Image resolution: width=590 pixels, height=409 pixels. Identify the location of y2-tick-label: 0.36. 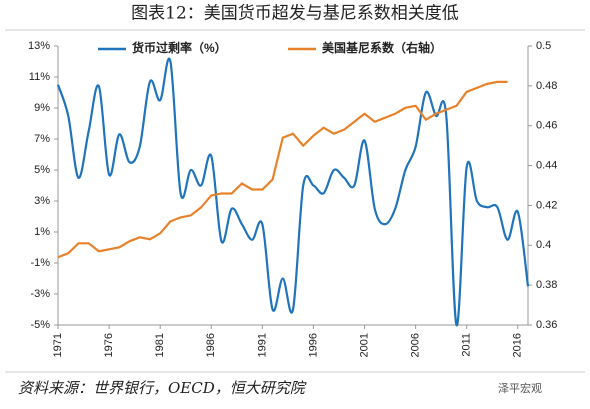
(546, 325).